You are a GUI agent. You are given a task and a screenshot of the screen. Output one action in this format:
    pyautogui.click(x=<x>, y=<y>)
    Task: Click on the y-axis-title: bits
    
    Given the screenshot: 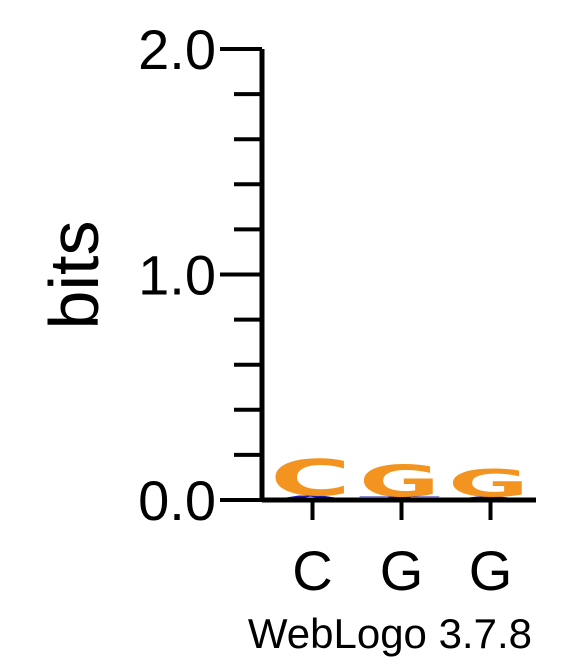 What is the action you would take?
    pyautogui.click(x=74, y=275)
    